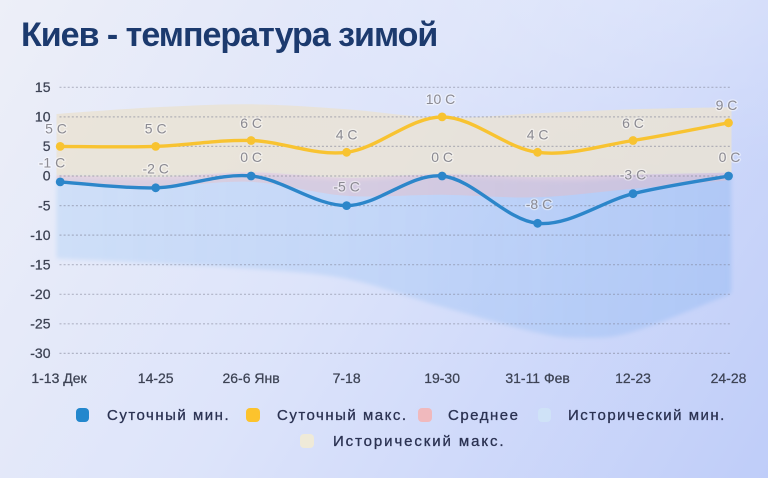  I want to click on svg-text: -10, so click(40, 235).